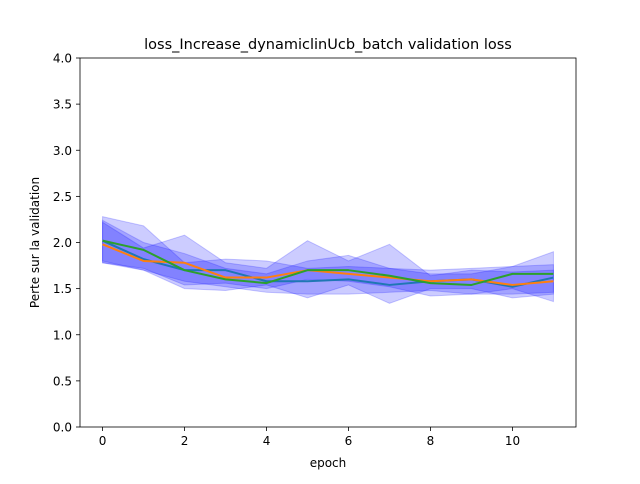  I want to click on y-axis: 0.0 0.5 1.0 1.5 2.0 2.5 3.0 3.5 4.0, so click(66, 243).